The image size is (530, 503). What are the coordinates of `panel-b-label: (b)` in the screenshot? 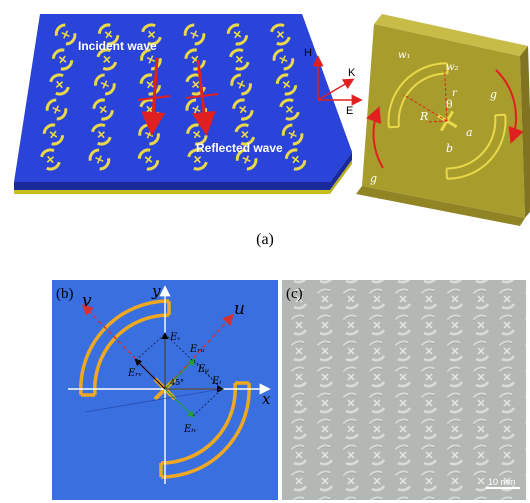 It's located at (65, 294).